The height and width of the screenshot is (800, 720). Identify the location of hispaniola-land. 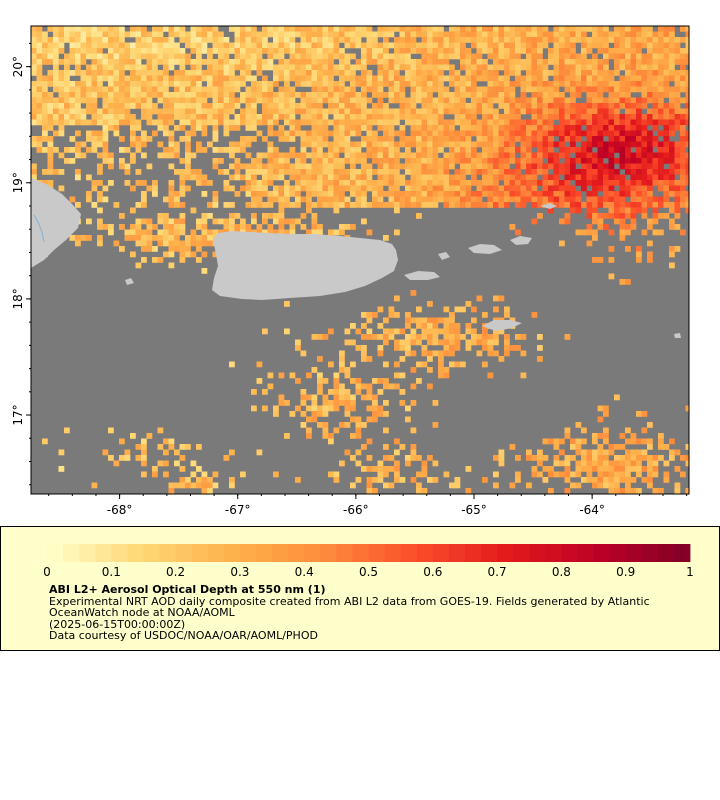
(56, 223).